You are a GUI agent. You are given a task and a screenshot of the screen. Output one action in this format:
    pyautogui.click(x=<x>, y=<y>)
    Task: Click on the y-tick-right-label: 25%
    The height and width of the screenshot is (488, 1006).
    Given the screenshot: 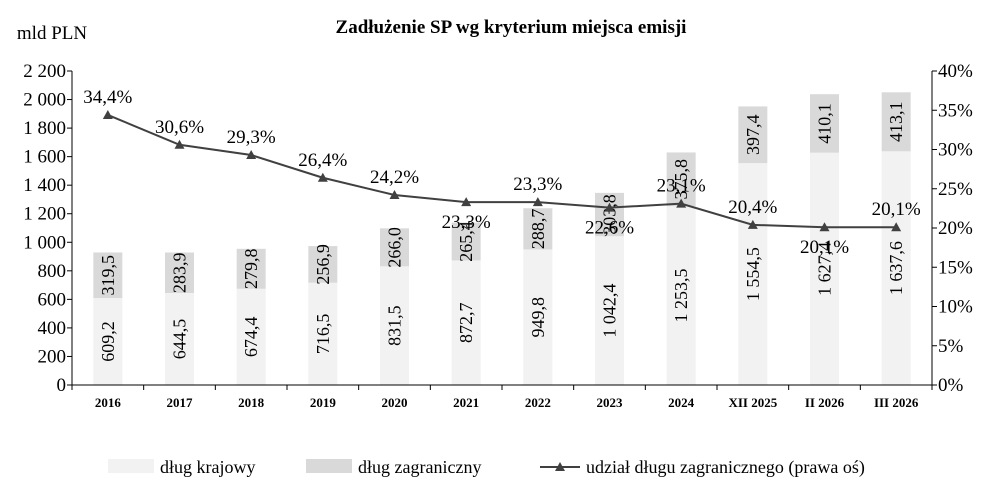 What is the action you would take?
    pyautogui.click(x=955, y=189)
    